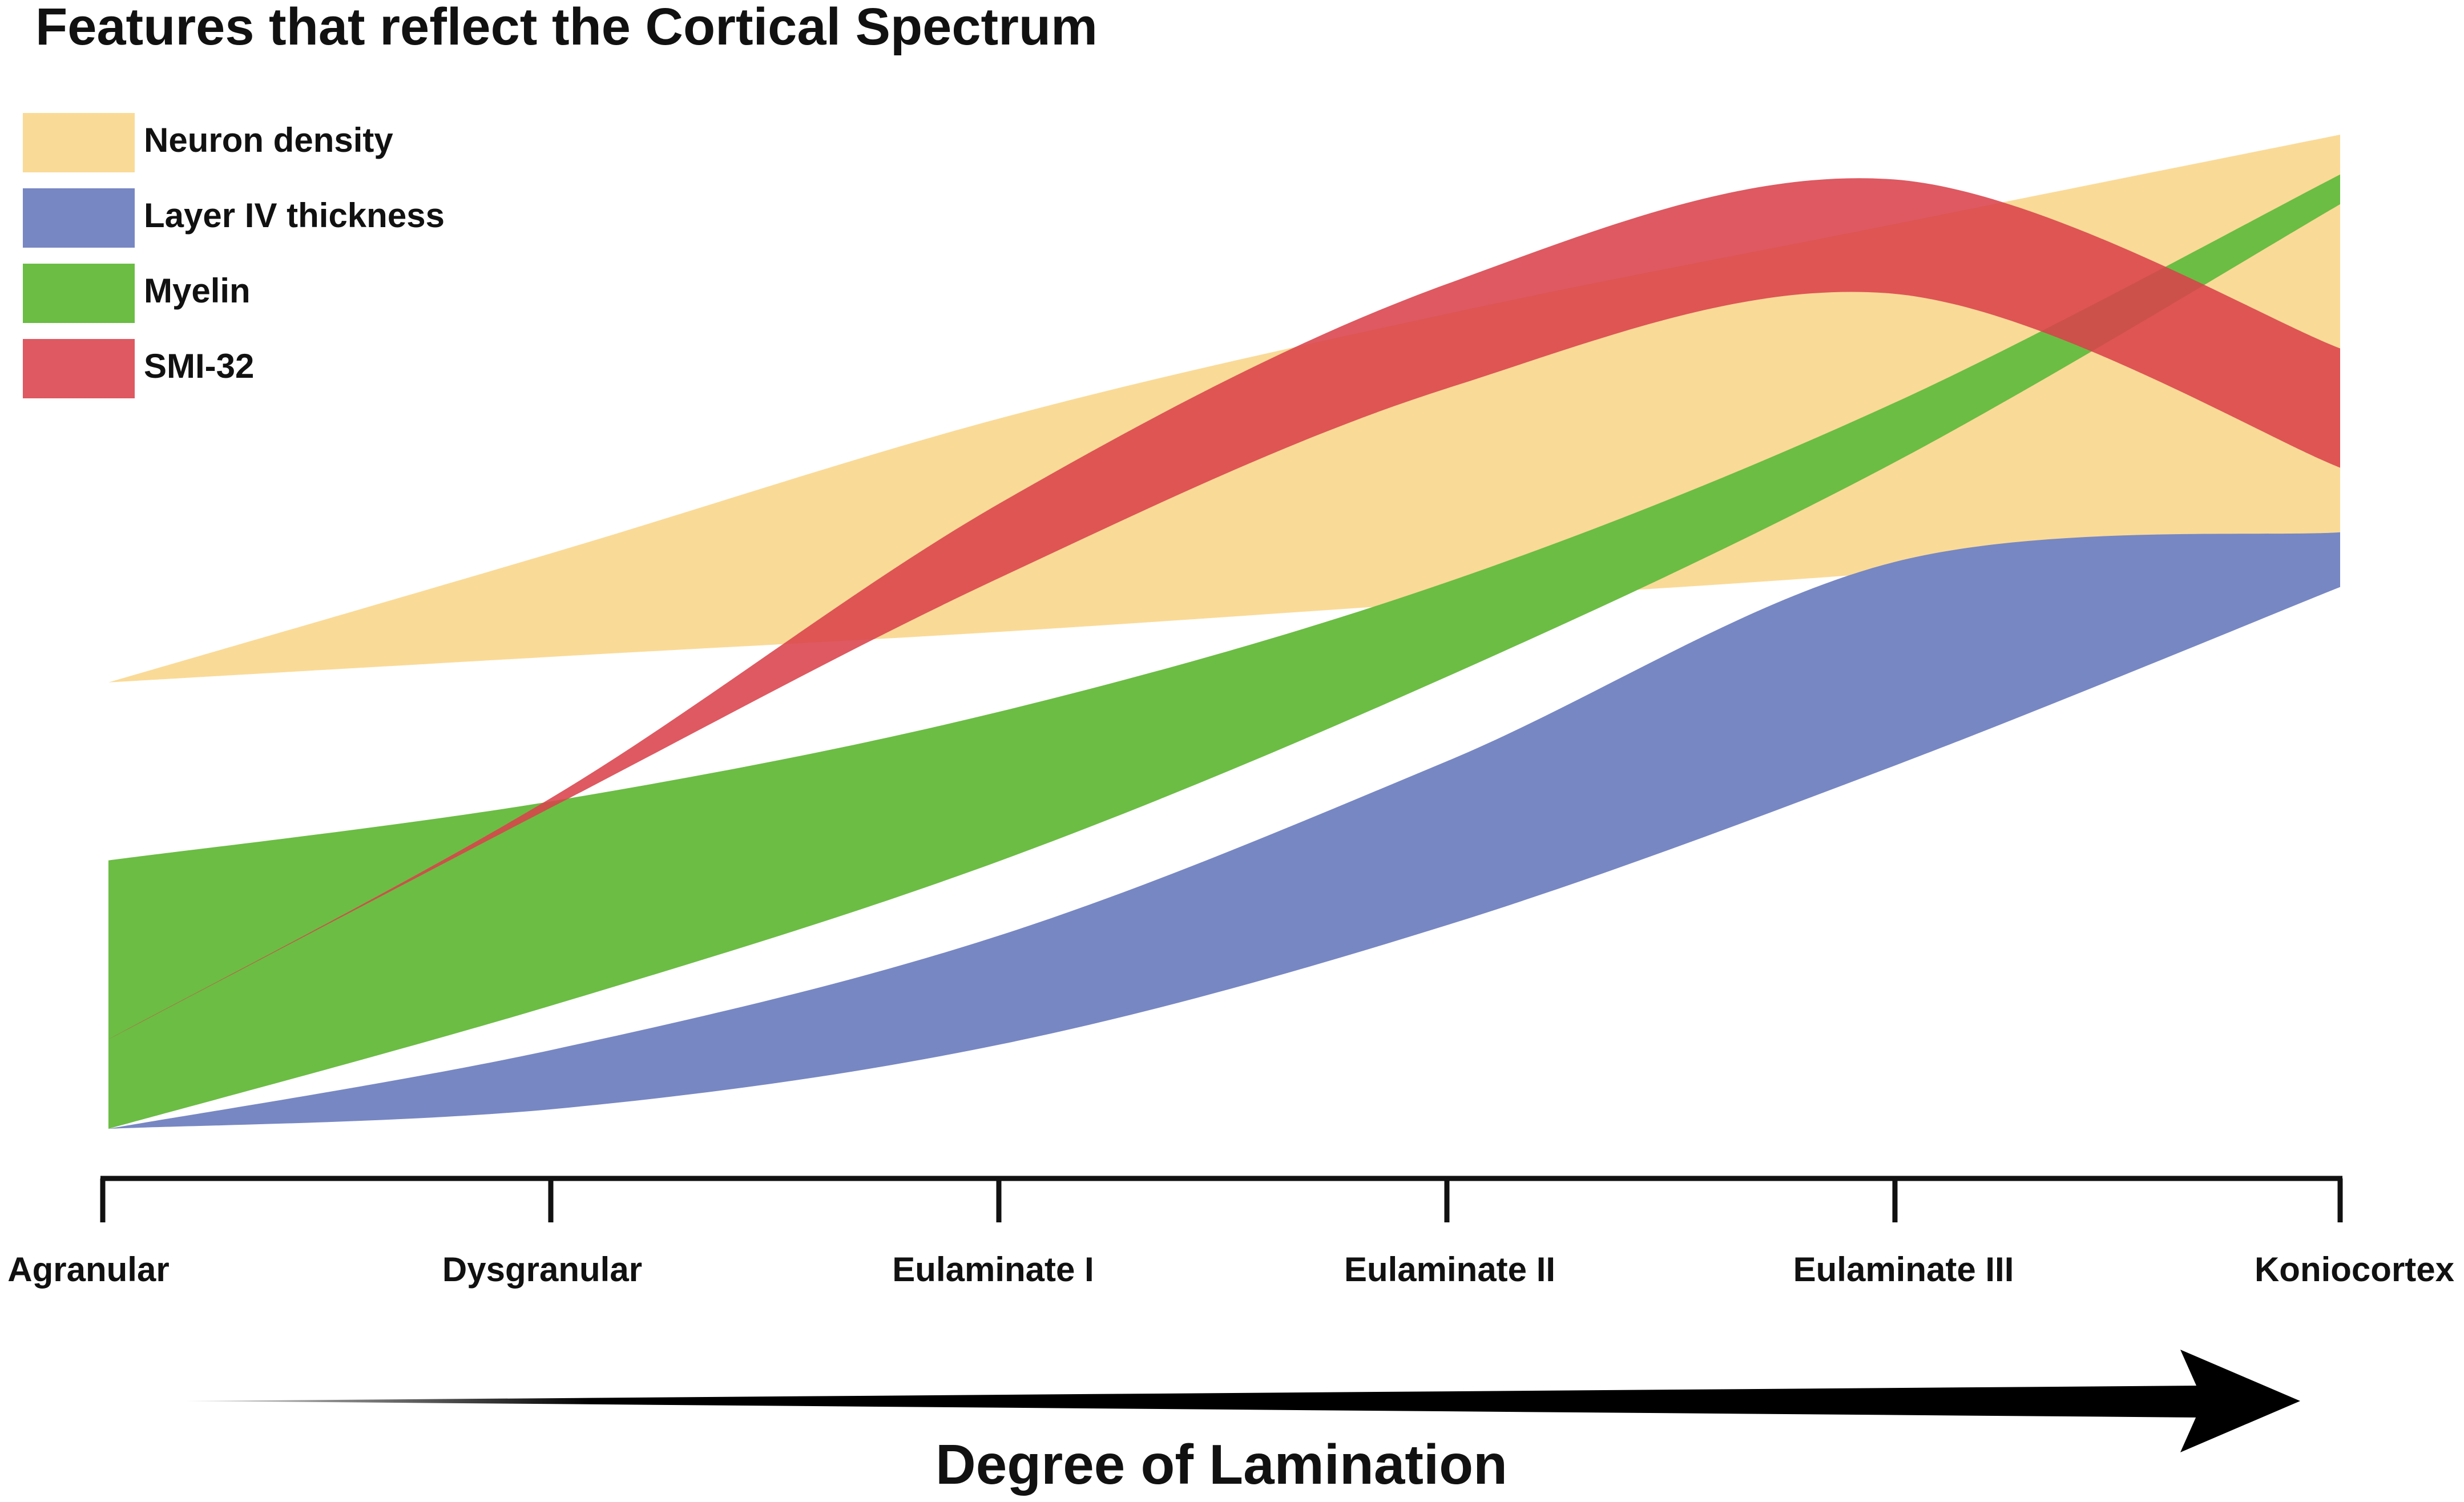 This screenshot has width=2464, height=1502. I want to click on legend-swatch-neuron-density, so click(79, 142).